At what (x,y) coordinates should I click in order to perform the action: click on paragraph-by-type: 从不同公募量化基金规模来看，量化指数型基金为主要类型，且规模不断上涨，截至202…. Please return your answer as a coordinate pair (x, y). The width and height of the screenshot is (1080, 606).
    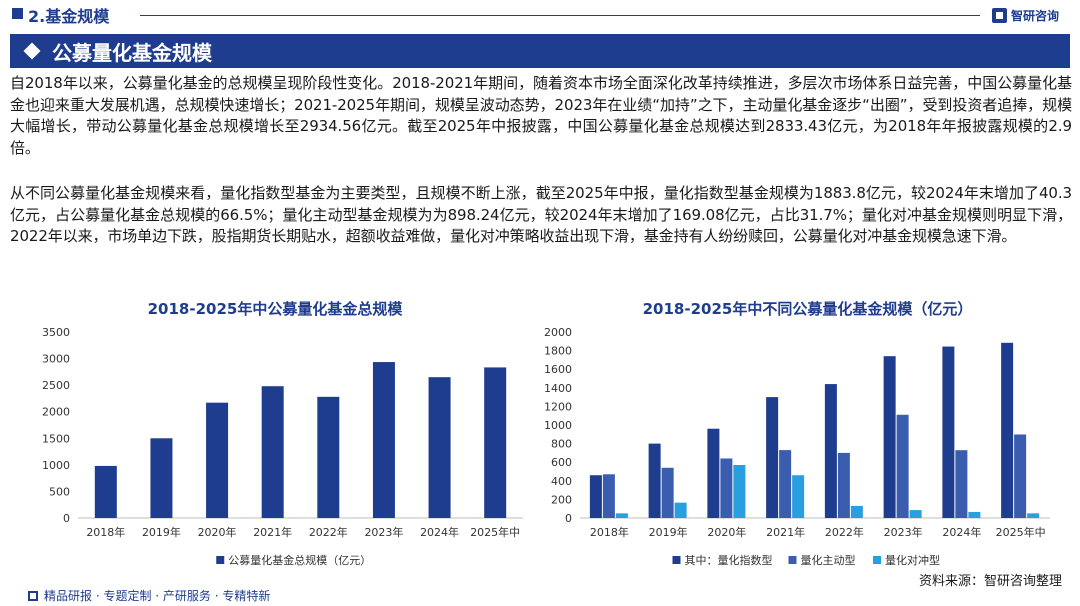
    Looking at the image, I should click on (541, 215).